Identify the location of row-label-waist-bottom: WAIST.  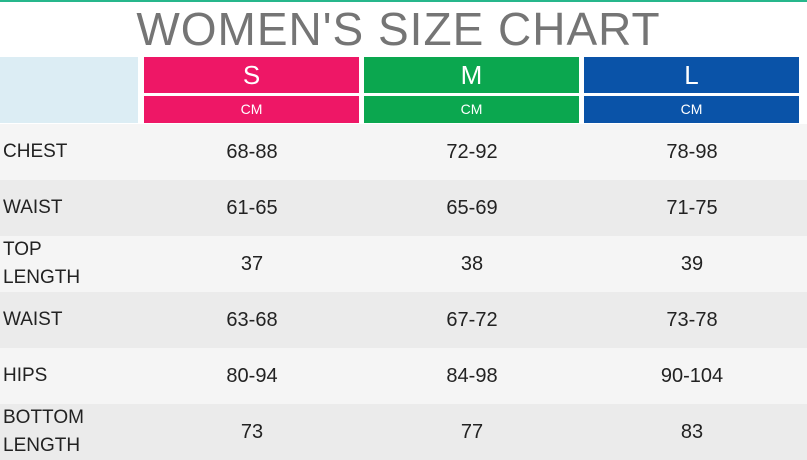
(33, 319).